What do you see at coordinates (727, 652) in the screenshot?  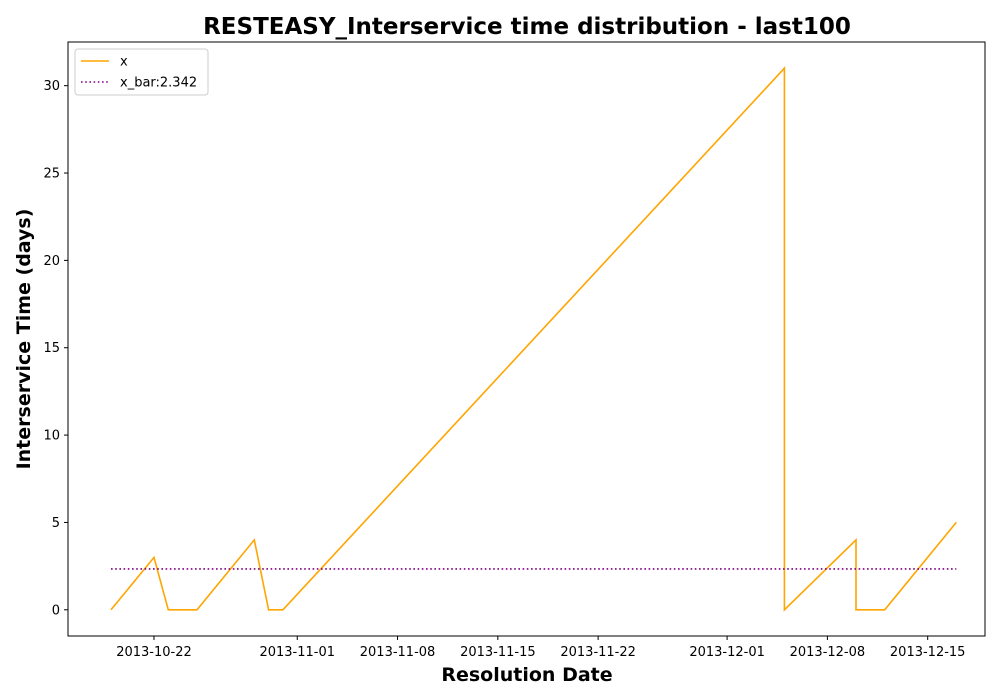 I see `x-tick-label: 2013-12-01` at bounding box center [727, 652].